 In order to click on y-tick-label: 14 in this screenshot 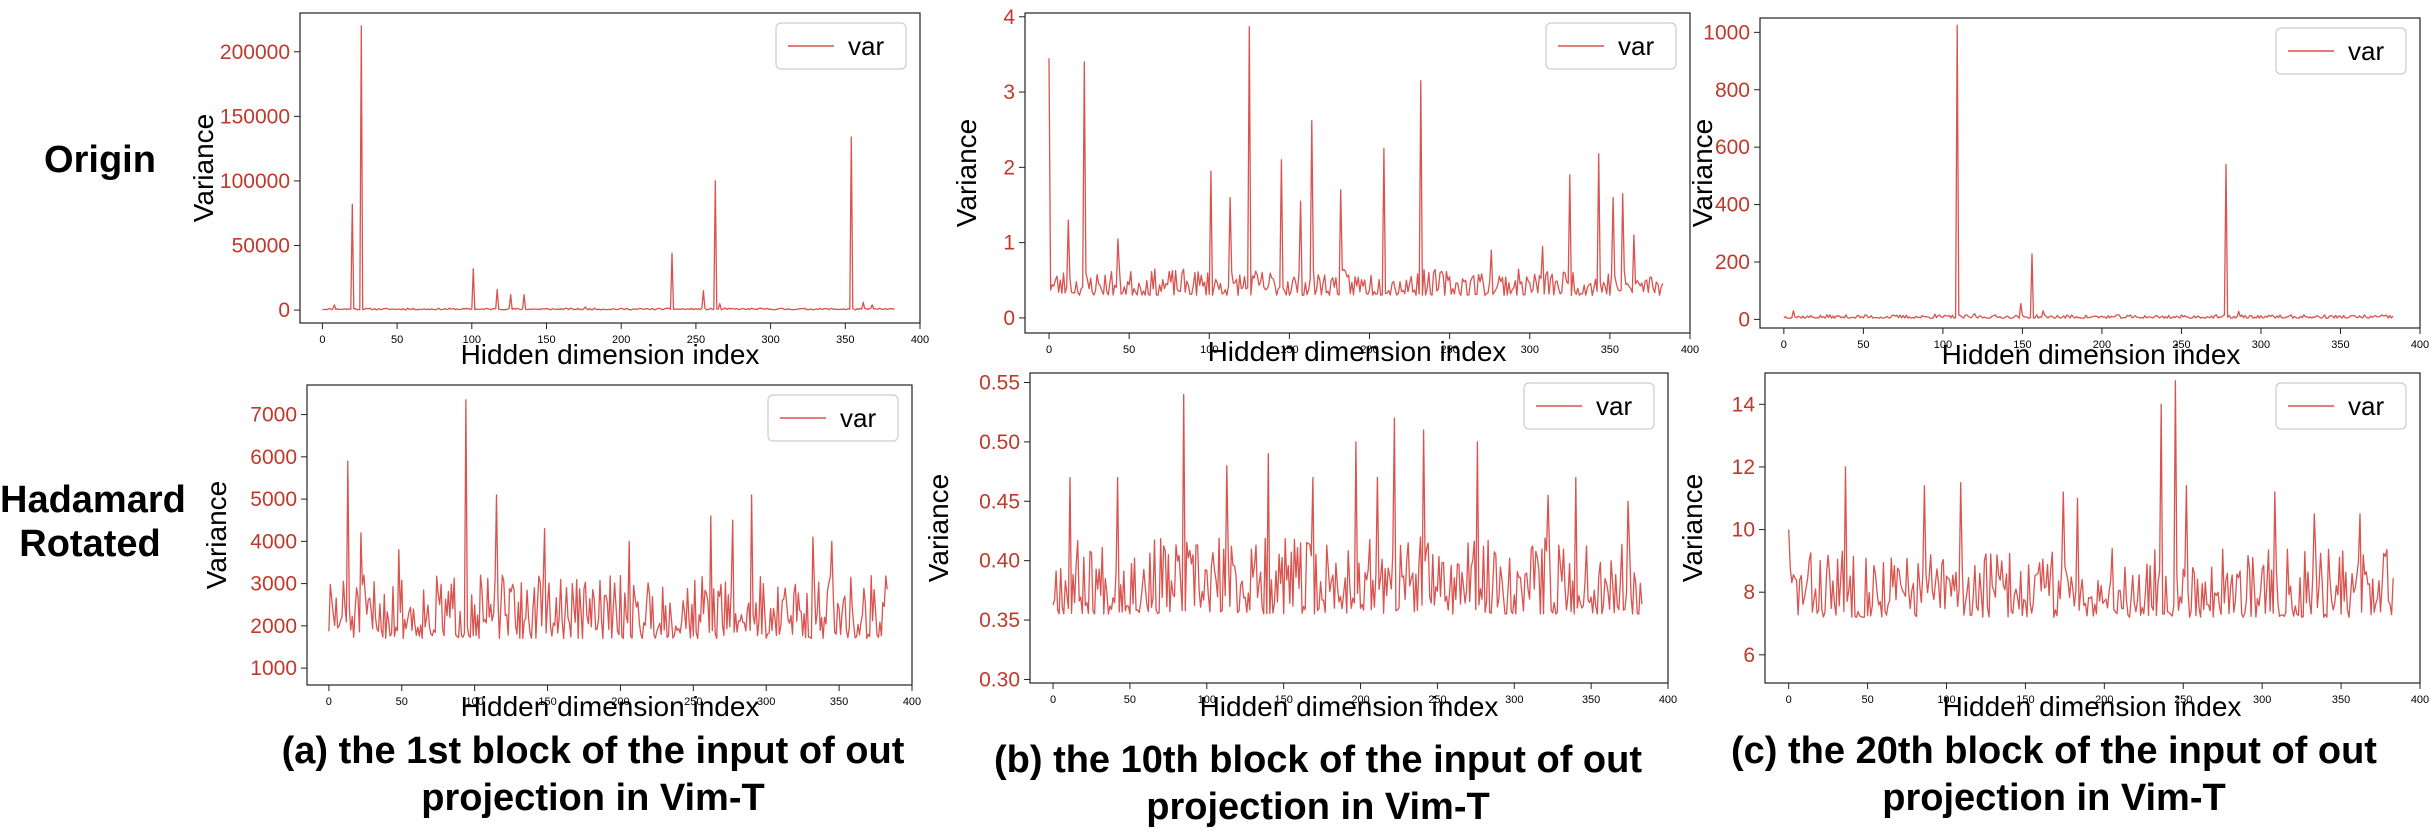, I will do `click(1744, 404)`.